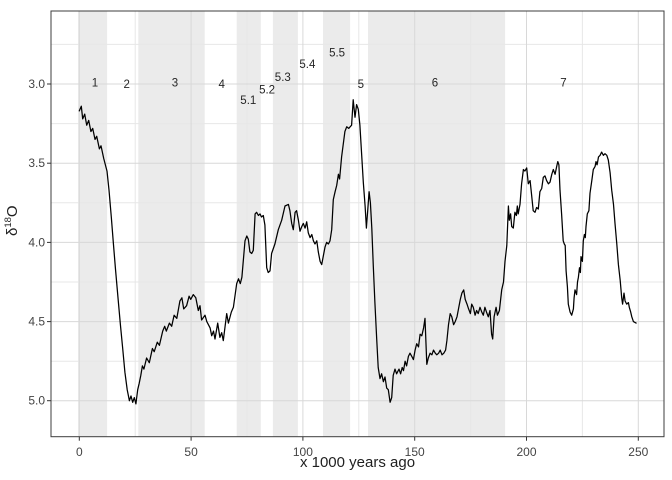  What do you see at coordinates (435, 83) in the screenshot?
I see `stage-label-6: 6` at bounding box center [435, 83].